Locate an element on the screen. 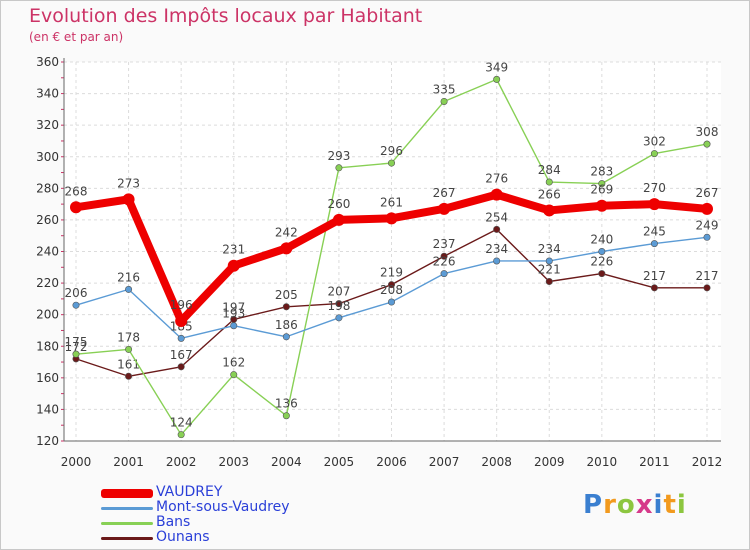  data-label-ounans: 197 is located at coordinates (233, 307).